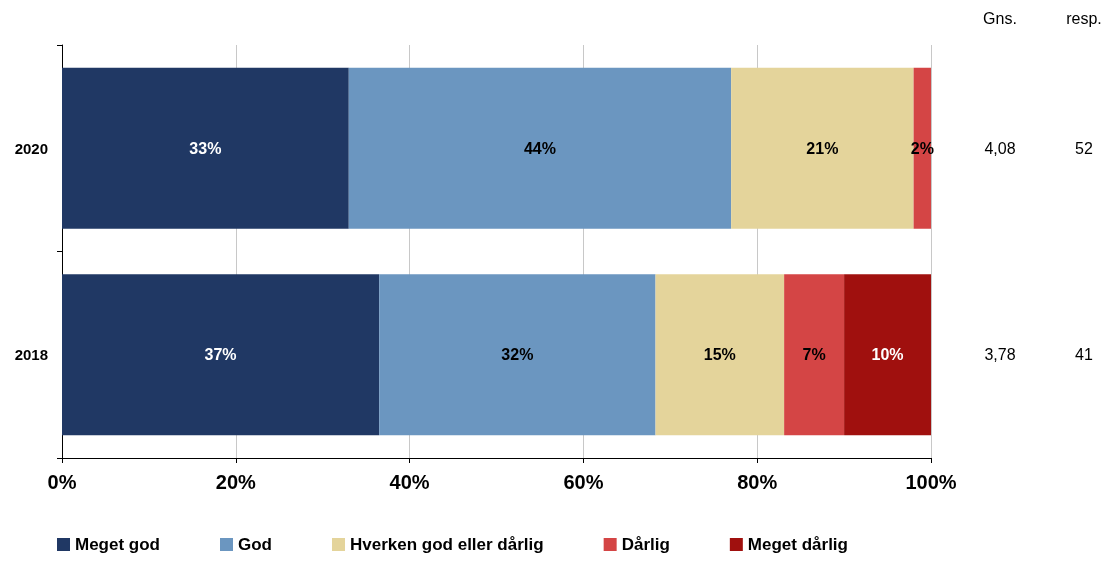 The image size is (1110, 562). What do you see at coordinates (757, 482) in the screenshot?
I see `x-tick-label: 80%` at bounding box center [757, 482].